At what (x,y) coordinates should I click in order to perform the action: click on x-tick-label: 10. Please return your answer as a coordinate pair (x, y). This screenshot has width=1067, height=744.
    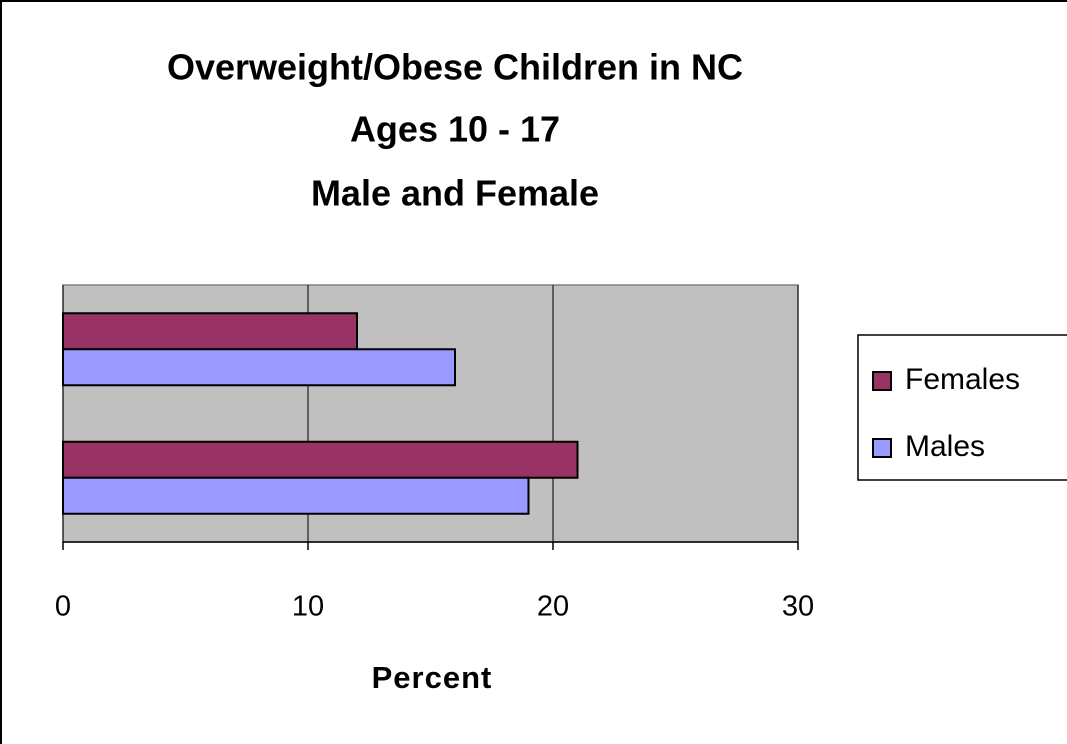
    Looking at the image, I should click on (308, 607).